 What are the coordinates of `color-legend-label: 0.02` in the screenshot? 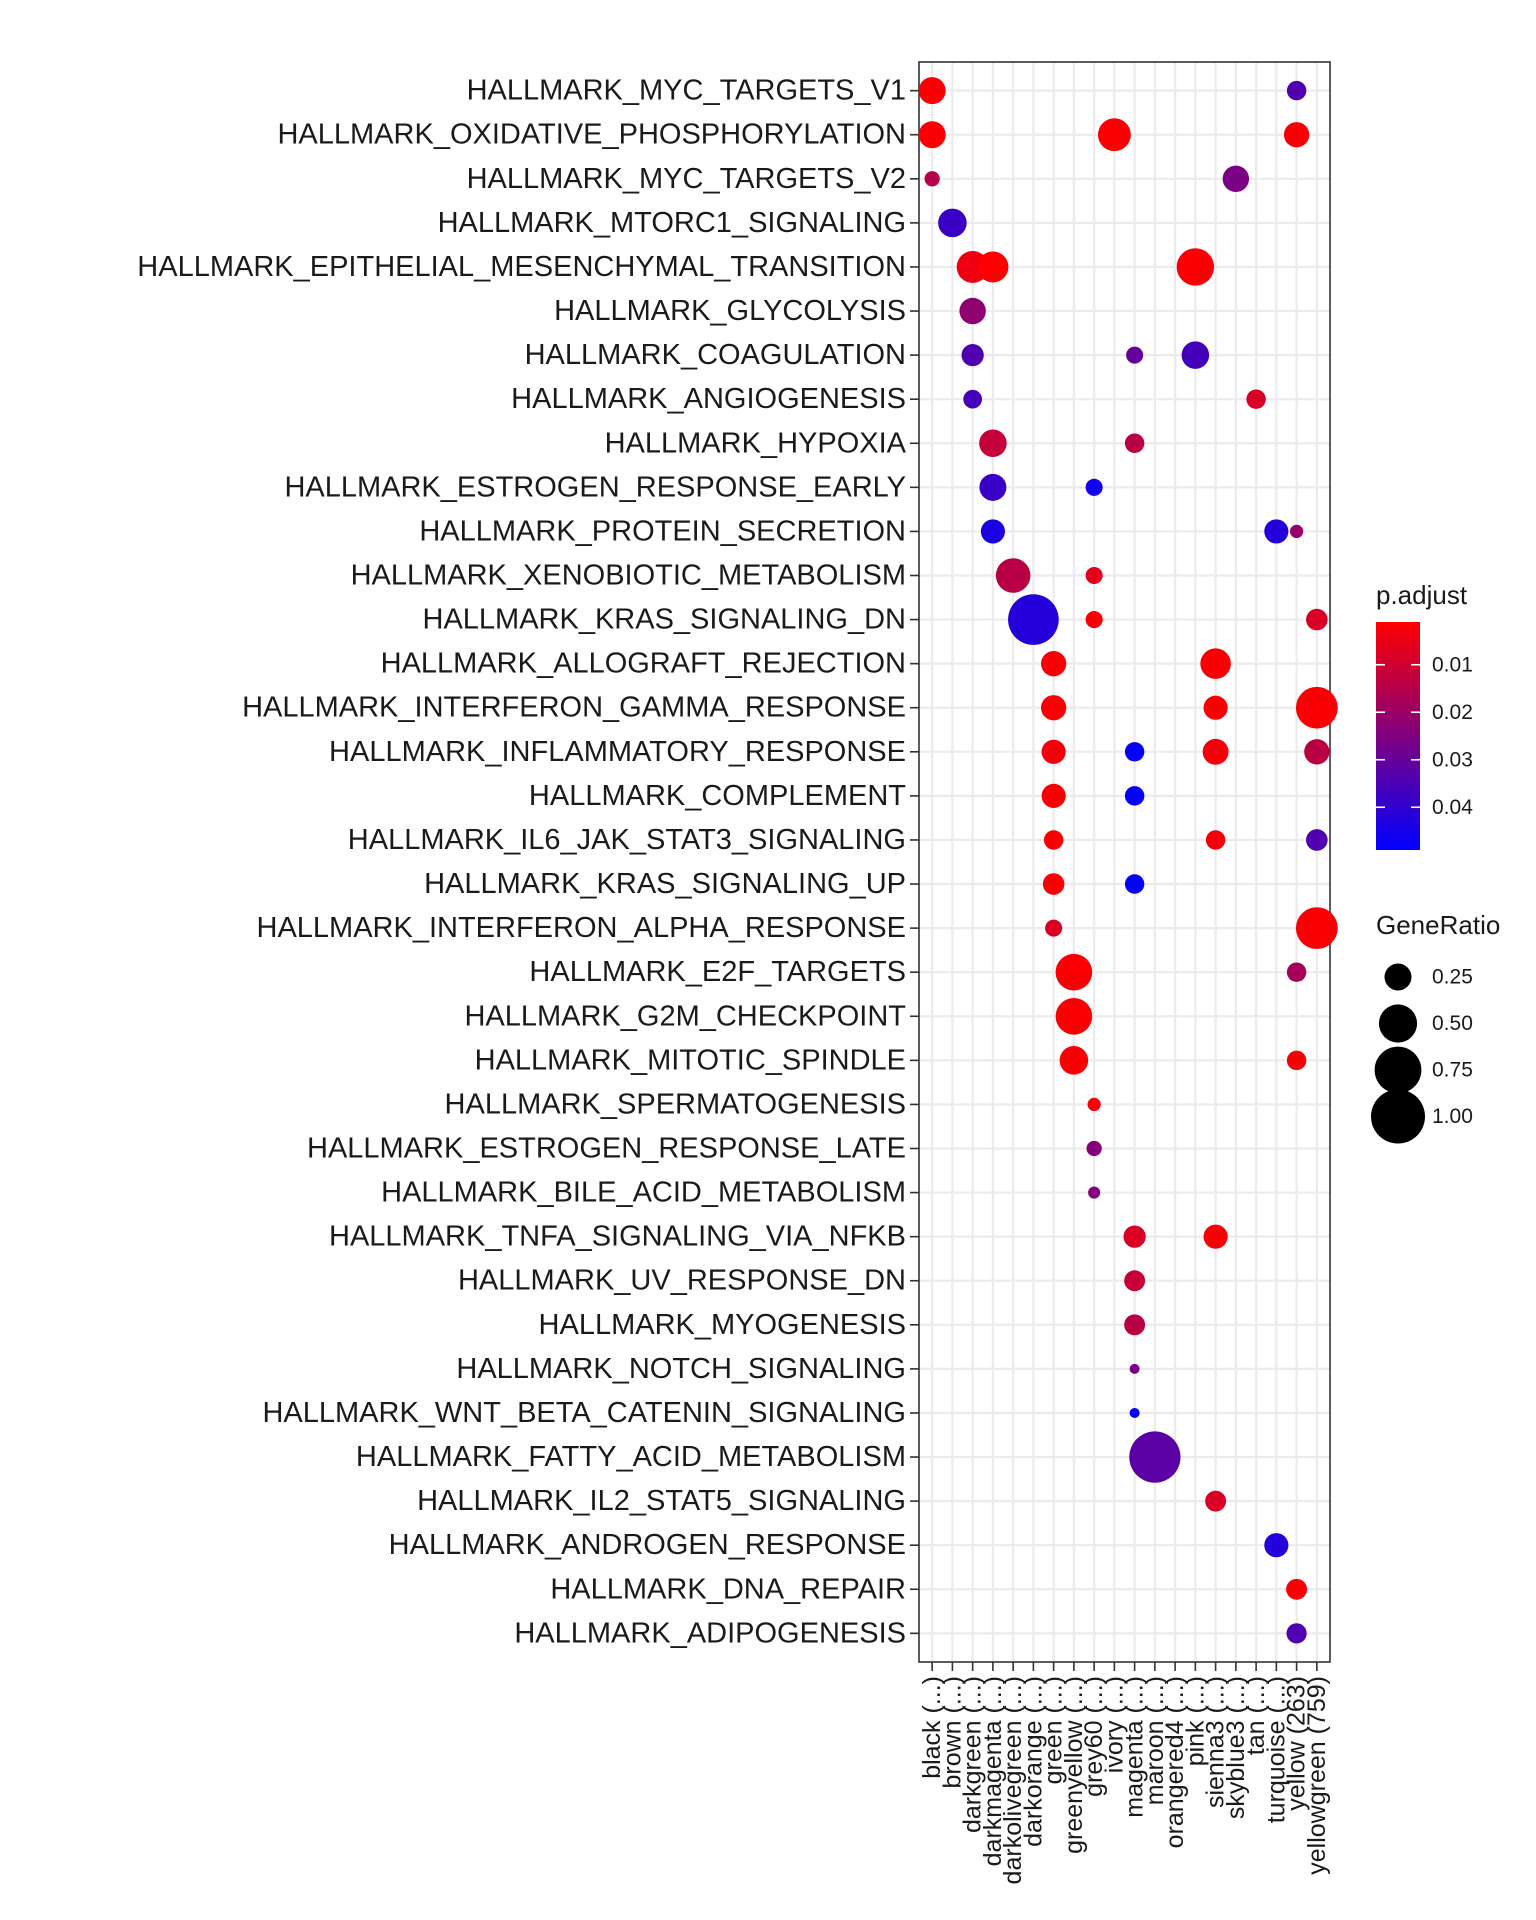 It's located at (1452, 712).